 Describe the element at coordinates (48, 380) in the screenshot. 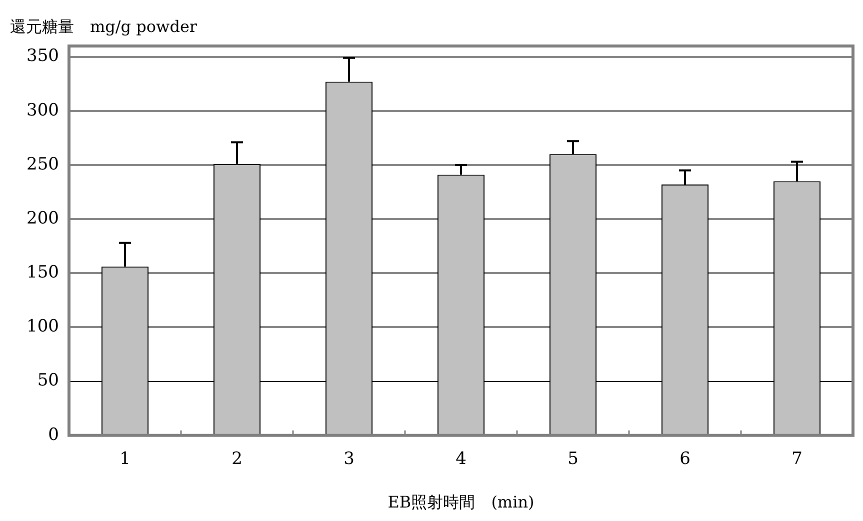

I see `y-tick-label: 50` at that location.